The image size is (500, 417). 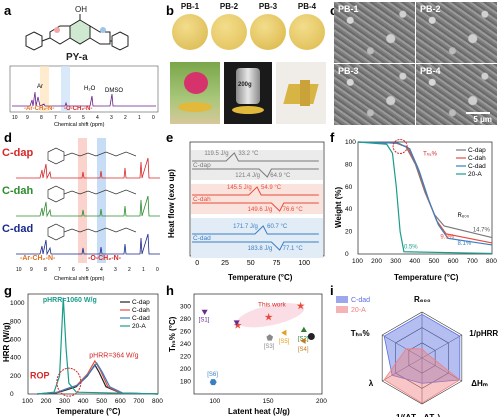 I want to click on sample-label: PB-3, so click(x=268, y=6).